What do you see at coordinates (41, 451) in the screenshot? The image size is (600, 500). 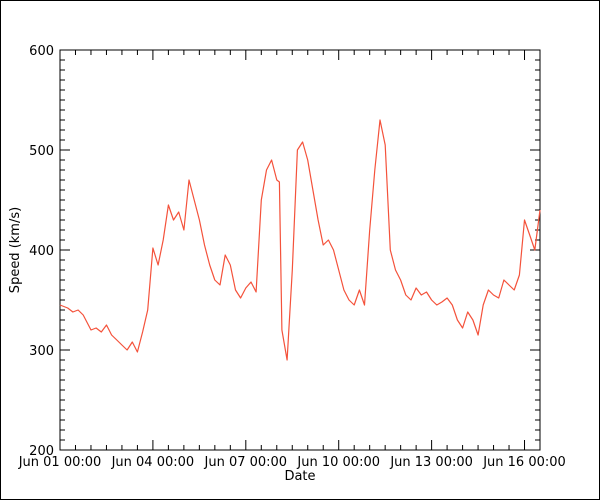 I see `y-tick-label: 200` at bounding box center [41, 451].